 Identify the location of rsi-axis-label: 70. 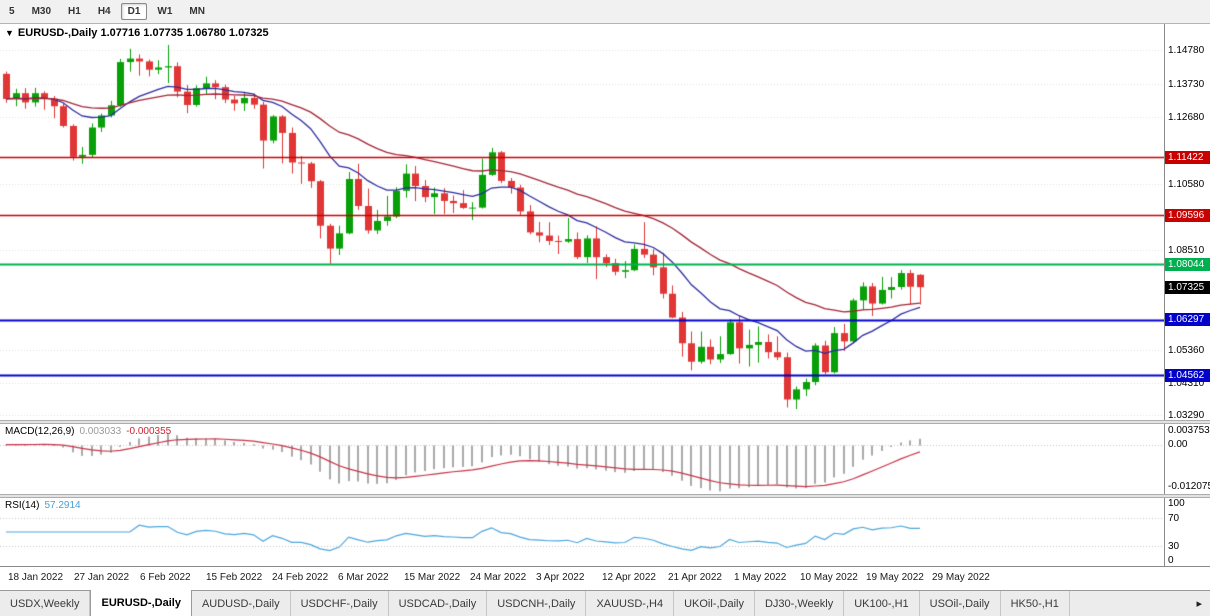
(1174, 519).